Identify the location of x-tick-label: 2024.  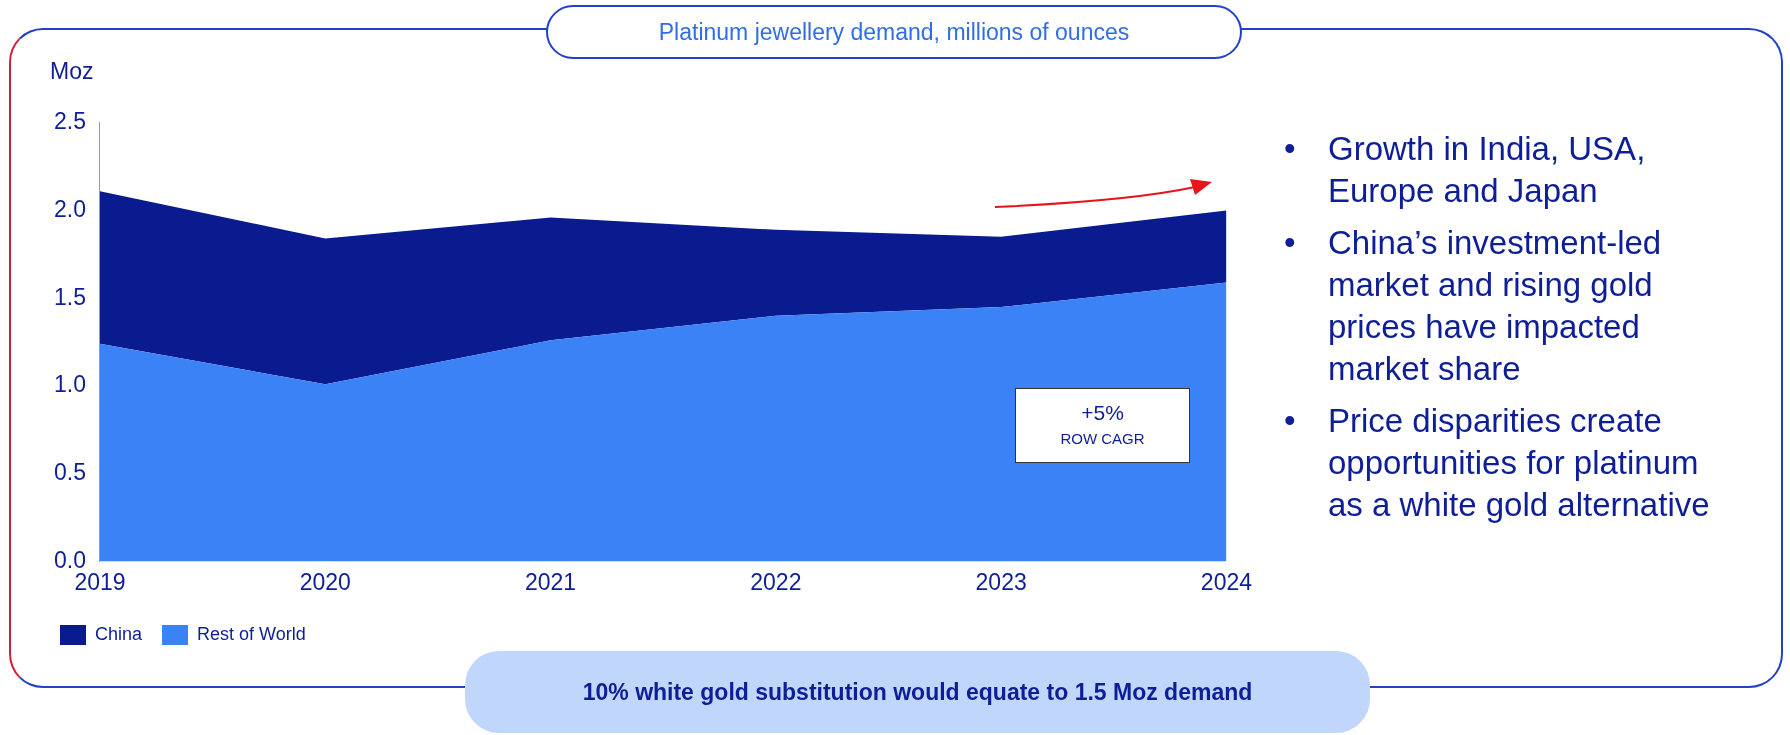
(1226, 581).